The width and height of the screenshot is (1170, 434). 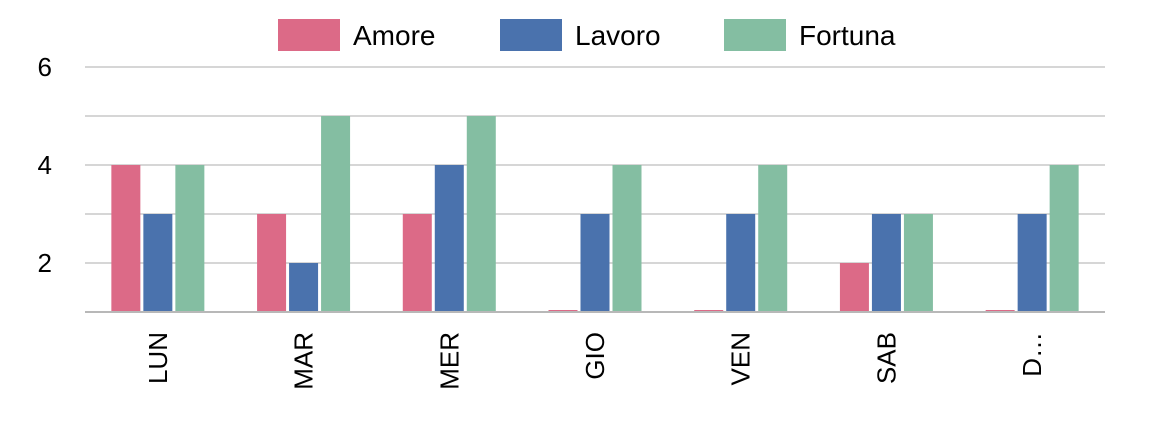 I want to click on y-axis-ticks: 2 4 6, so click(x=45, y=165).